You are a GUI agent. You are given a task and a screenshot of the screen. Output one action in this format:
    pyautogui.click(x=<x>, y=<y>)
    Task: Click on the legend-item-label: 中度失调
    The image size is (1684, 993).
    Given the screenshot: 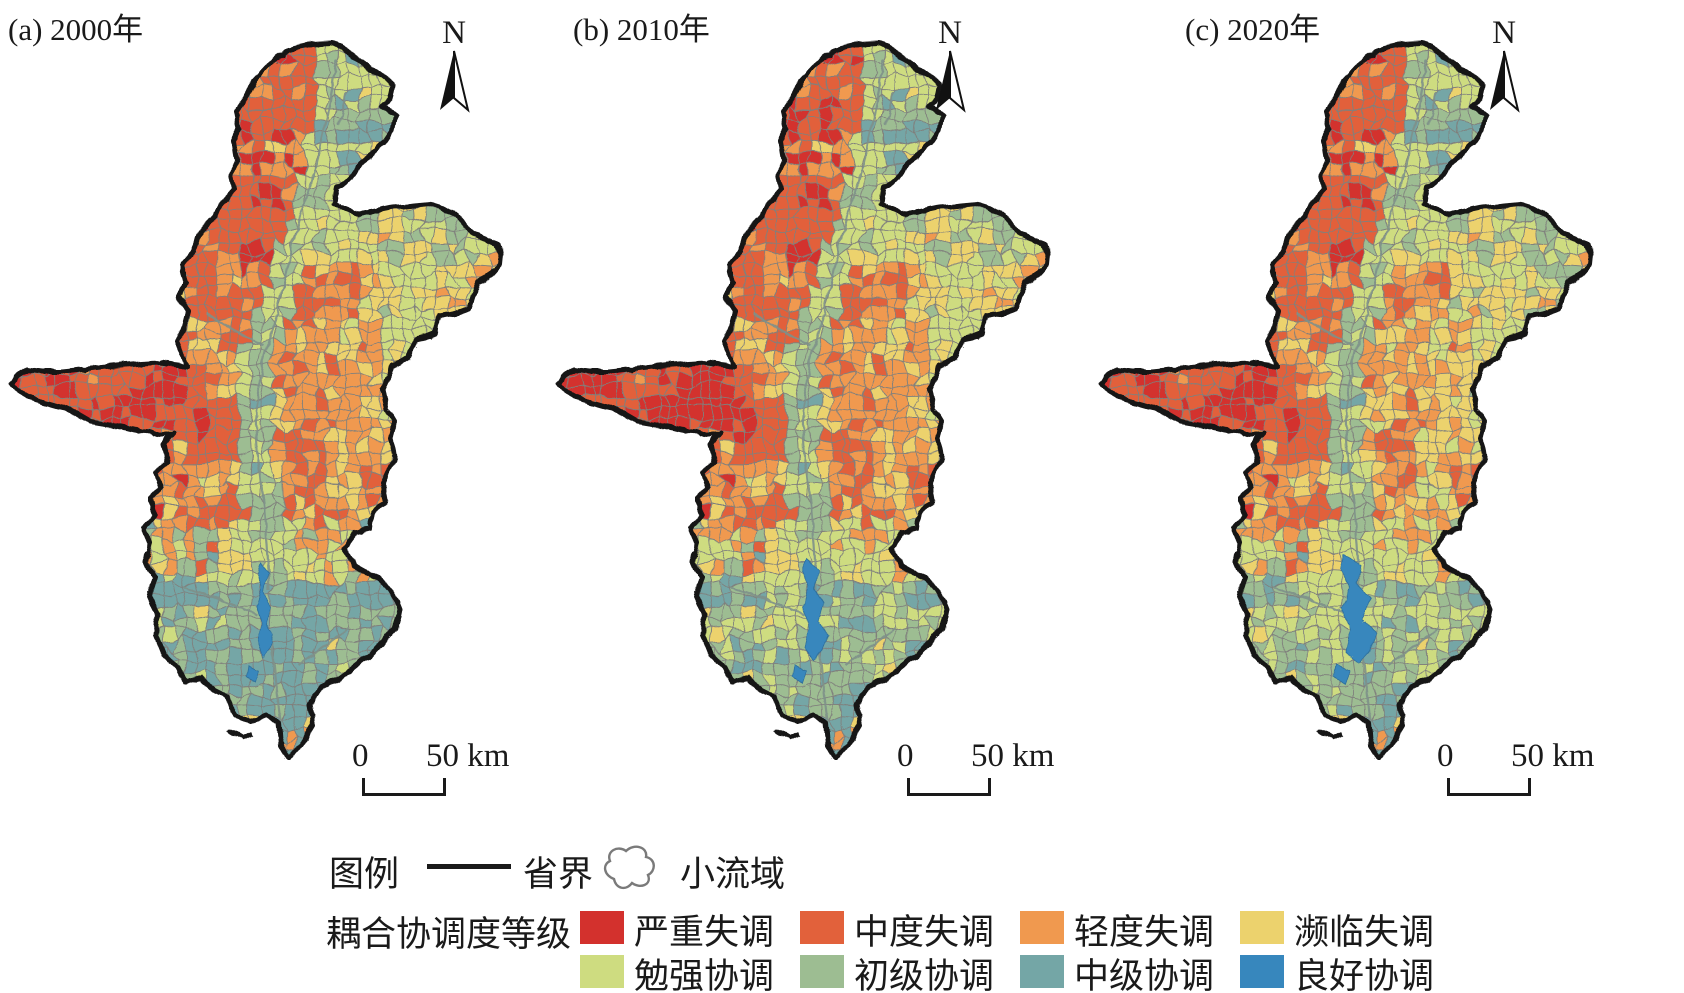 What is the action you would take?
    pyautogui.click(x=924, y=932)
    